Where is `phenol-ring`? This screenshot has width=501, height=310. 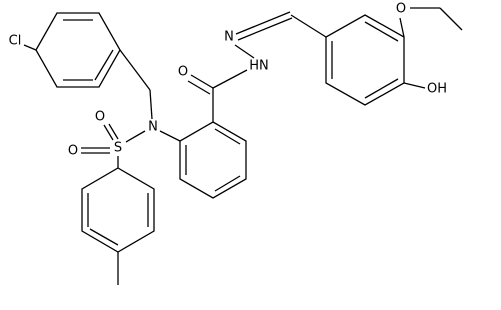 phenol-ring is located at coordinates (365, 60).